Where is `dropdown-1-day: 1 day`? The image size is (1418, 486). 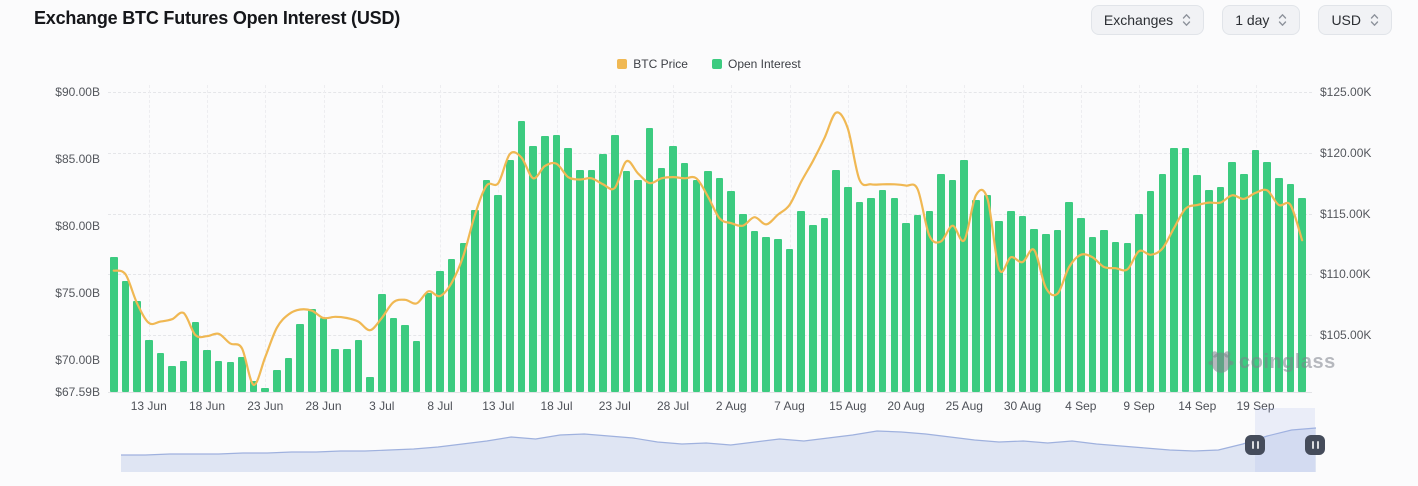
dropdown-1-day: 1 day is located at coordinates (1261, 20).